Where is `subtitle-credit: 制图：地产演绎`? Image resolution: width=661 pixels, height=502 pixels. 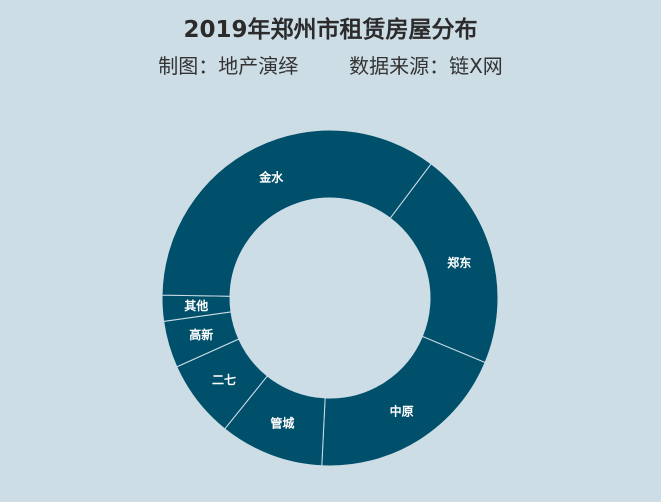
subtitle-credit: 制图：地产演绎 is located at coordinates (228, 66).